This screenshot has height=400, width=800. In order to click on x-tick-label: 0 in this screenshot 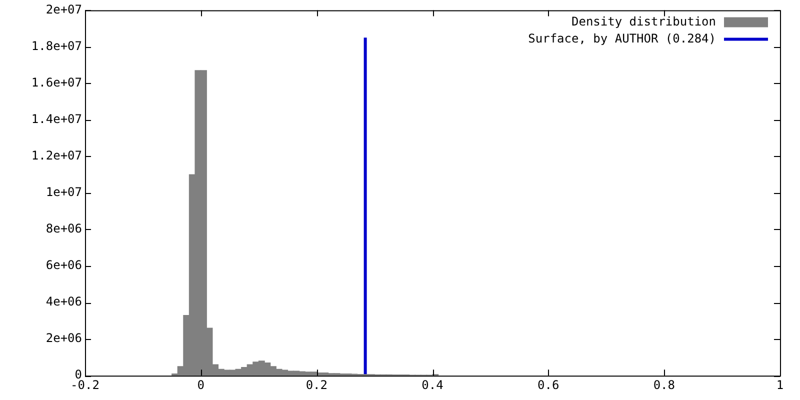, I will do `click(200, 385)`.